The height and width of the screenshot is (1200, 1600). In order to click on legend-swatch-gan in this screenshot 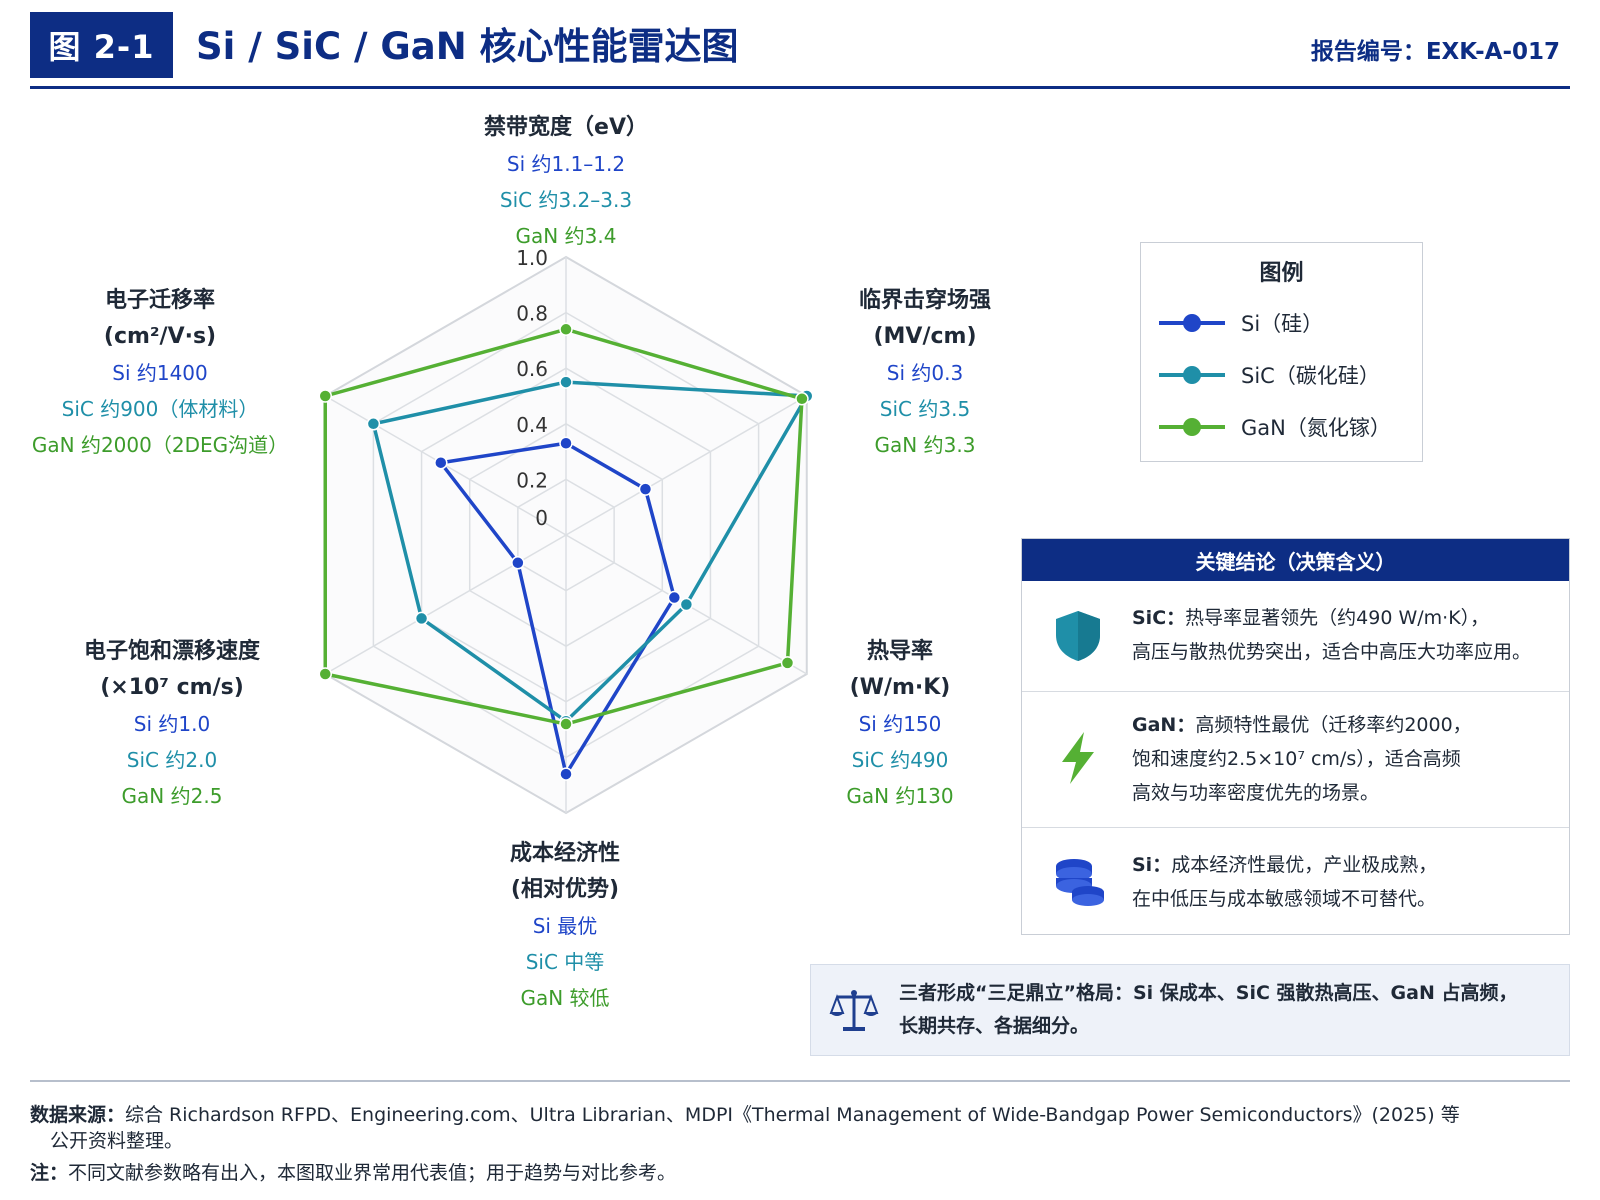, I will do `click(1192, 427)`.